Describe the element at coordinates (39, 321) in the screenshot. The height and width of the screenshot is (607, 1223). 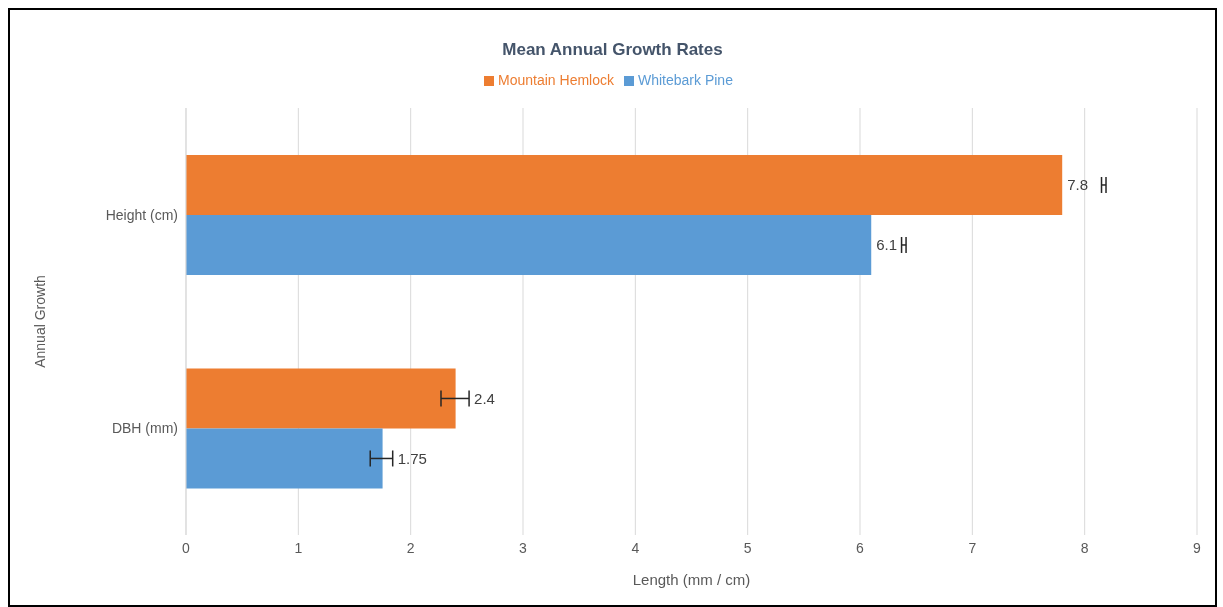
I see `y-axis-title: Annual Growth` at that location.